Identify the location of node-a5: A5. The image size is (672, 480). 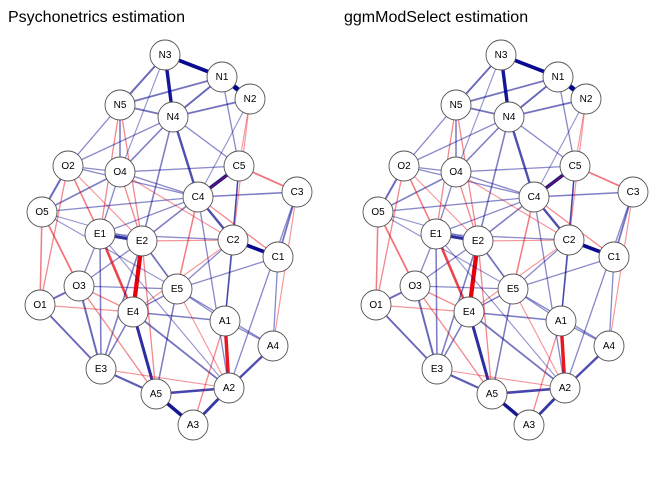
(156, 394).